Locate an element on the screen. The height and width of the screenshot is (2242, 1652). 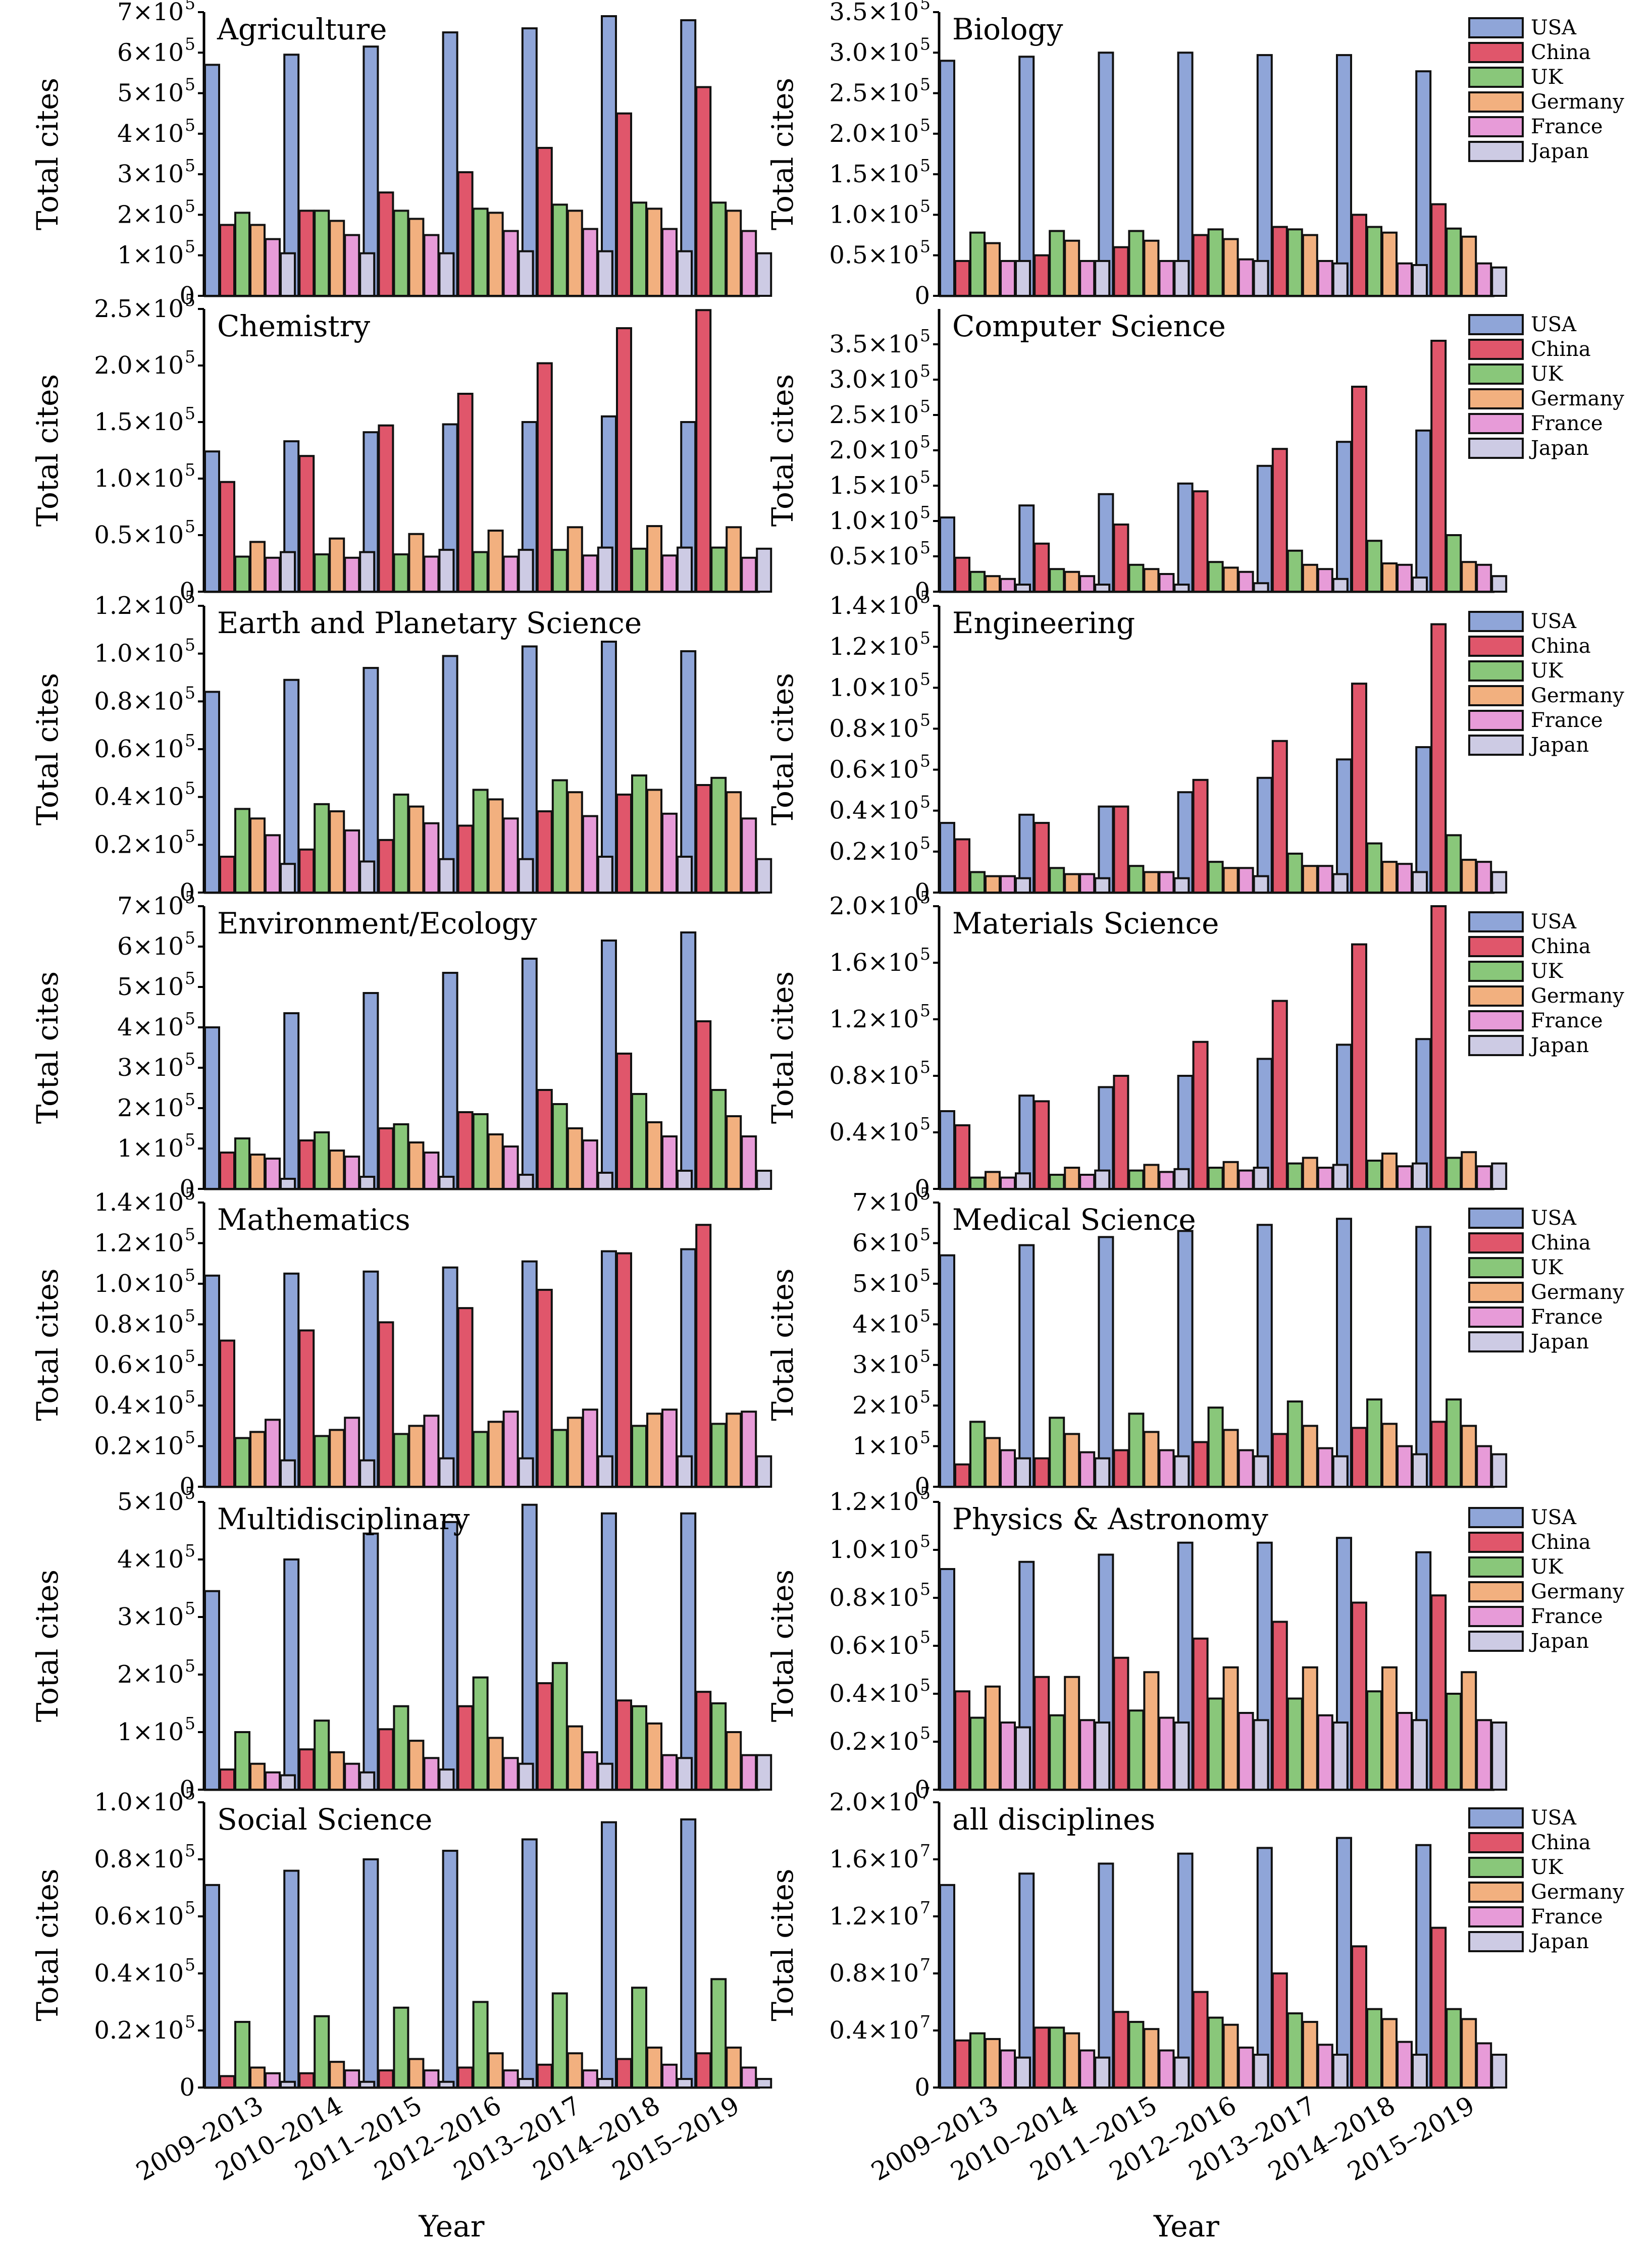
legend-swatch-germany is located at coordinates (1496, 695).